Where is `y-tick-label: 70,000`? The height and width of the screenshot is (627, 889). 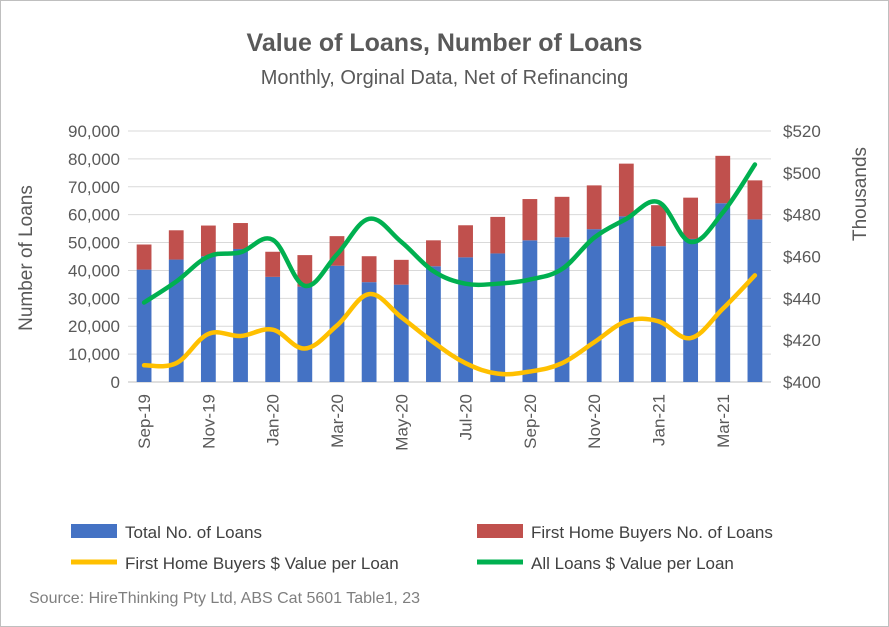 y-tick-label: 70,000 is located at coordinates (94, 187).